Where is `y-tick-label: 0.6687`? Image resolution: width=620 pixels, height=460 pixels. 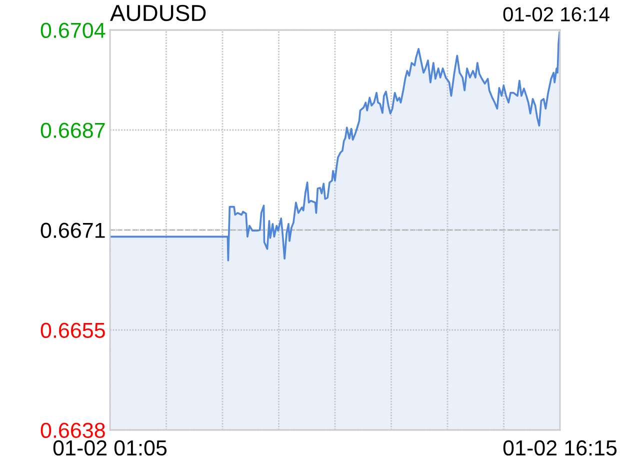
y-tick-label: 0.6687 is located at coordinates (72, 130).